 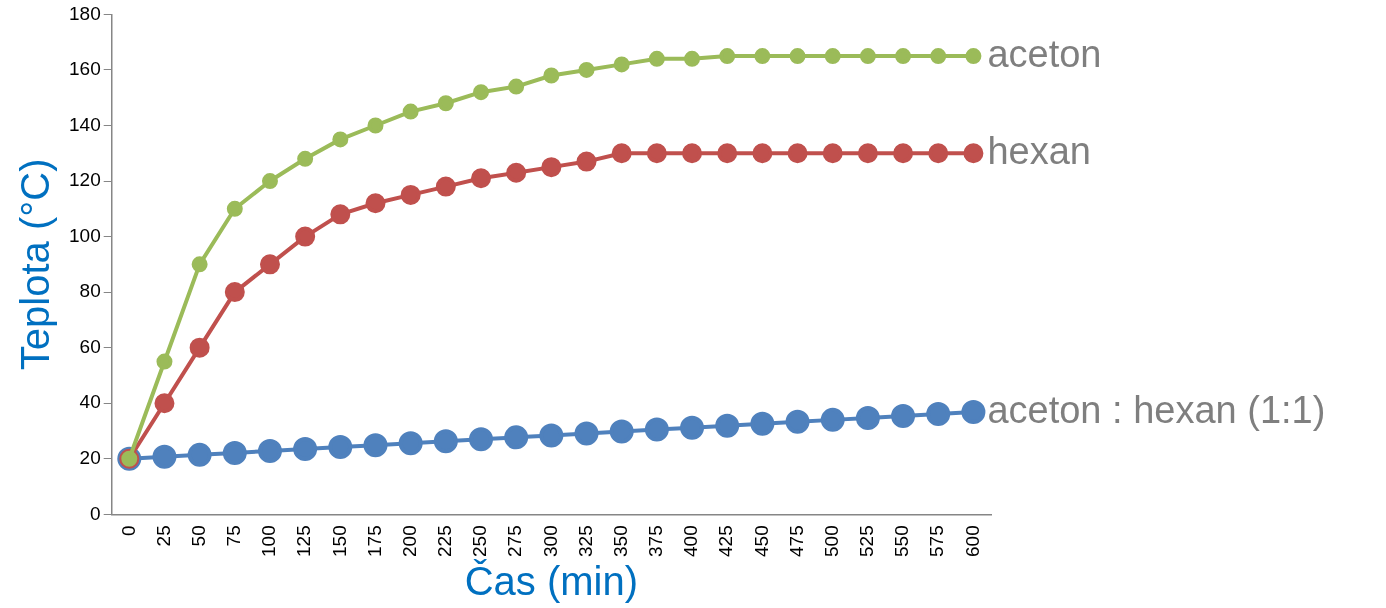 What do you see at coordinates (269, 541) in the screenshot?
I see `x-tick-label: 100` at bounding box center [269, 541].